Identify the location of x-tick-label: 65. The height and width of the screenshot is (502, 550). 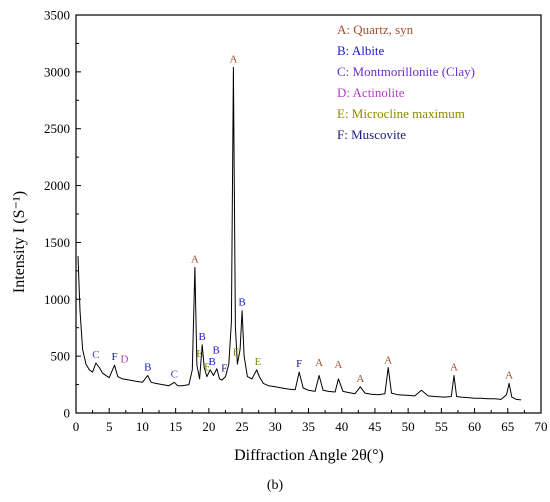
(507, 426).